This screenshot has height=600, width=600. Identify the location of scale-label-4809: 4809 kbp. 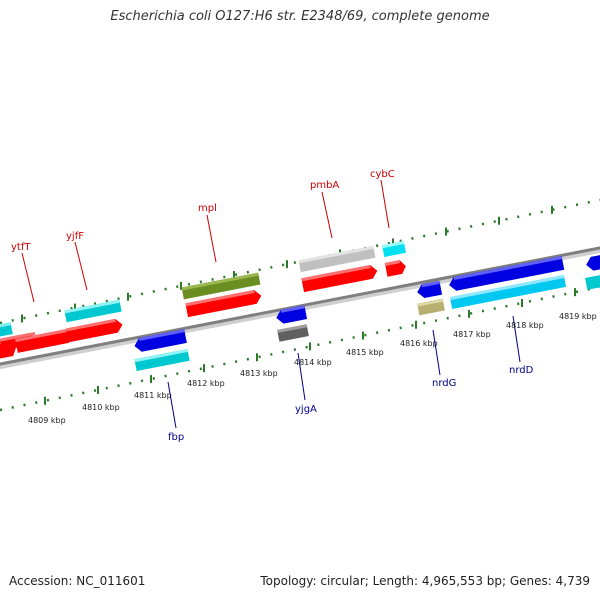
(47, 420).